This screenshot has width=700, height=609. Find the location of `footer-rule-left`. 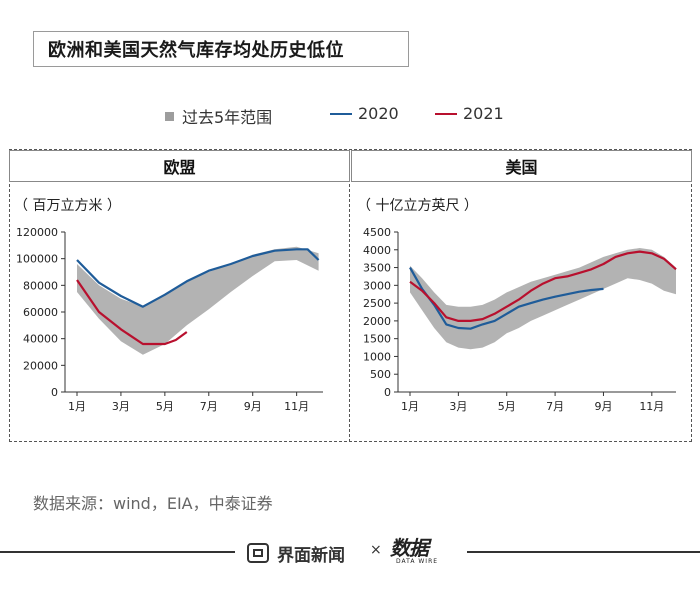

footer-rule-left is located at coordinates (117, 552).